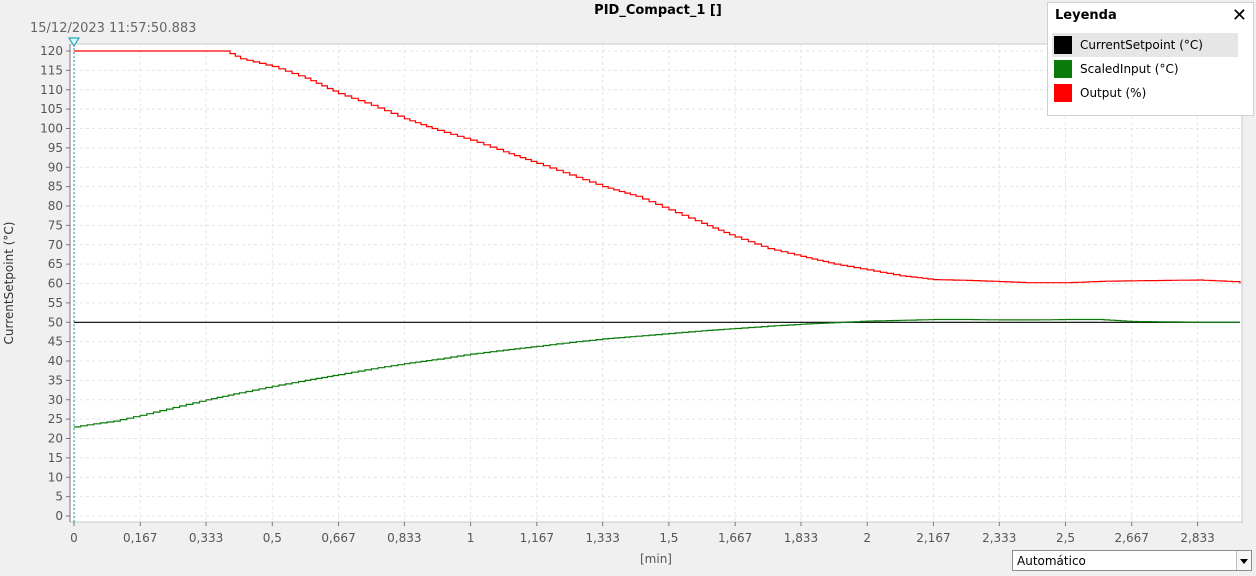 The image size is (1256, 576). I want to click on y-tick-label: 55, so click(55, 303).